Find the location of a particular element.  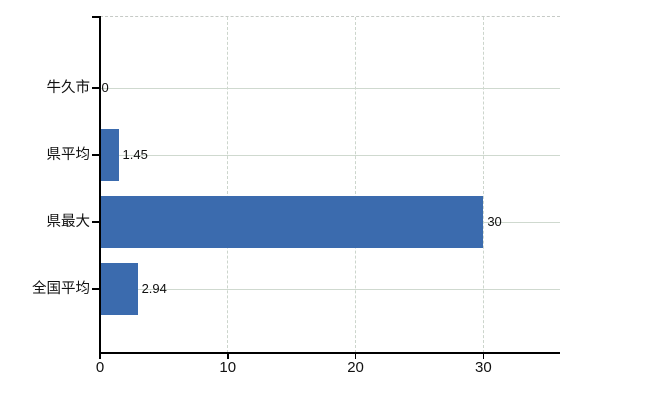

plot-top-border is located at coordinates (330, 16).